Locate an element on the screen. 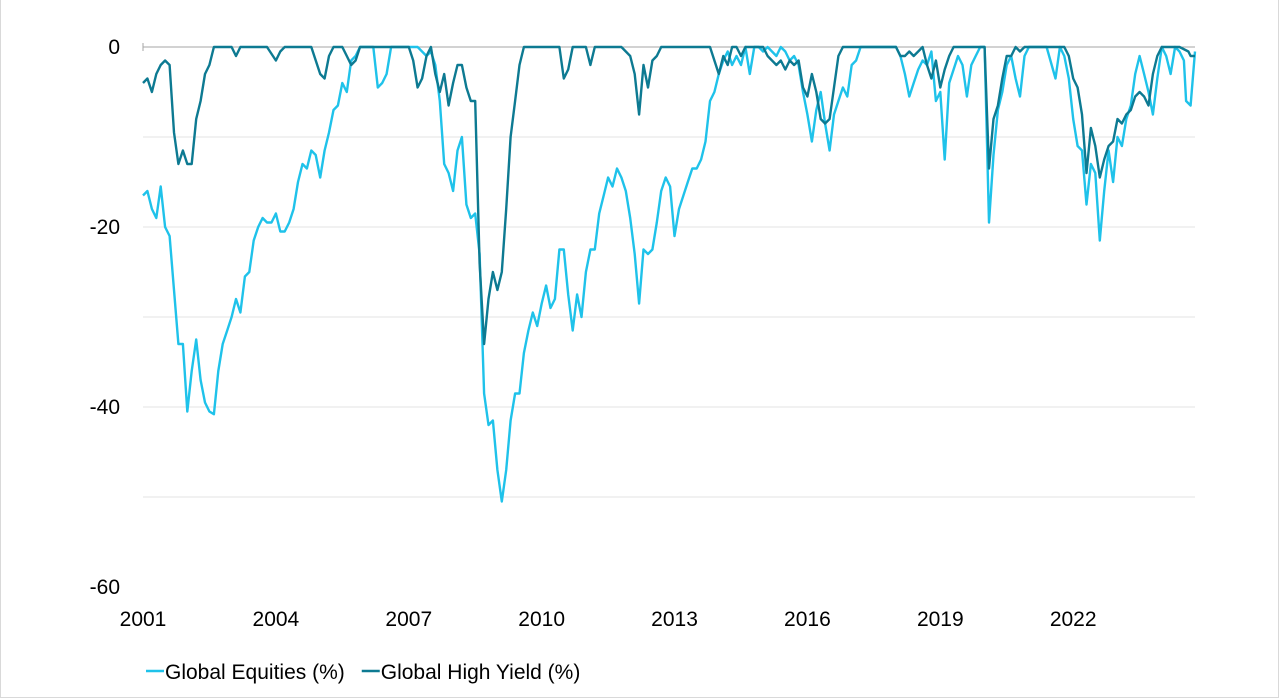  x-tick-label: 2022 is located at coordinates (1073, 619).